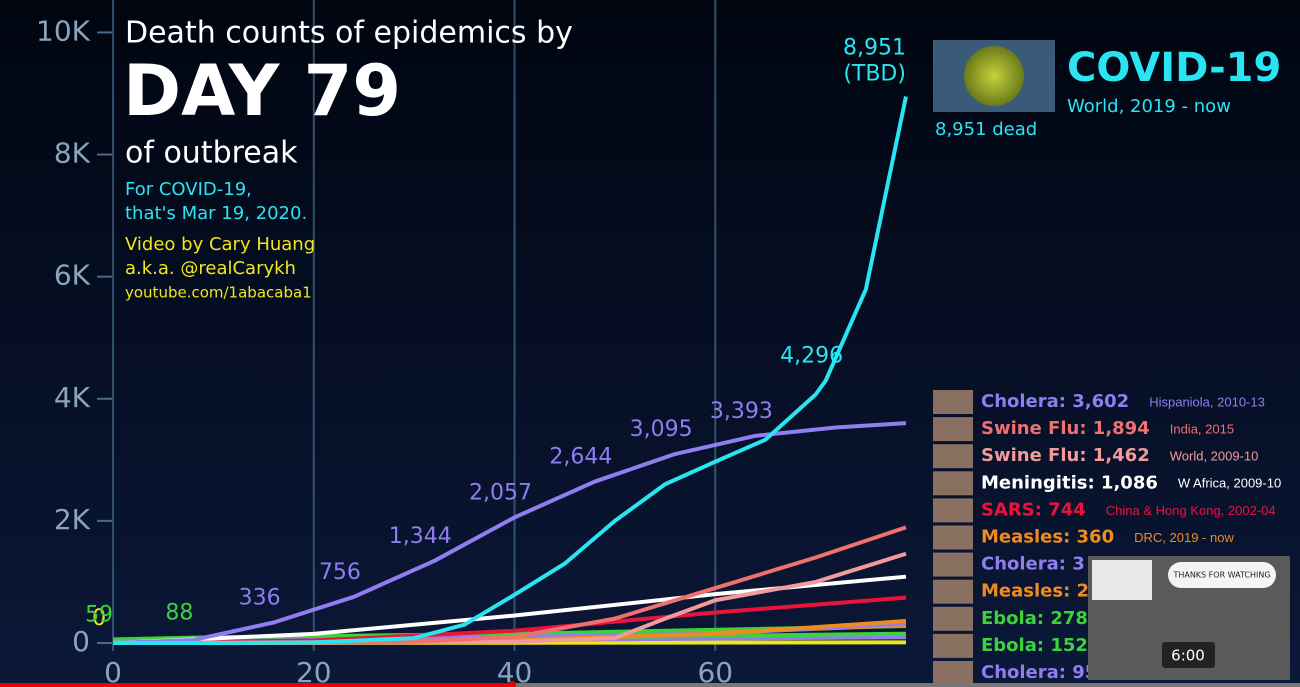 The height and width of the screenshot is (687, 1300). Describe the element at coordinates (1065, 428) in the screenshot. I see `legend-name: Swine Flu: 1,894` at that location.